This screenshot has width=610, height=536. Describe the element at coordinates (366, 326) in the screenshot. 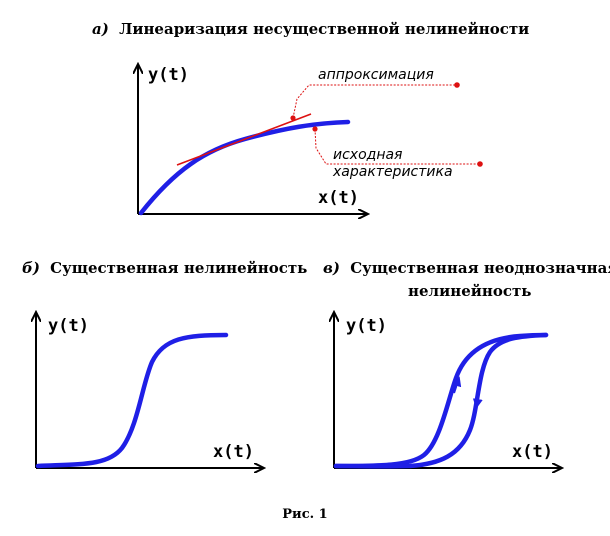

I see `panel-c-y-label: y(t)` at that location.